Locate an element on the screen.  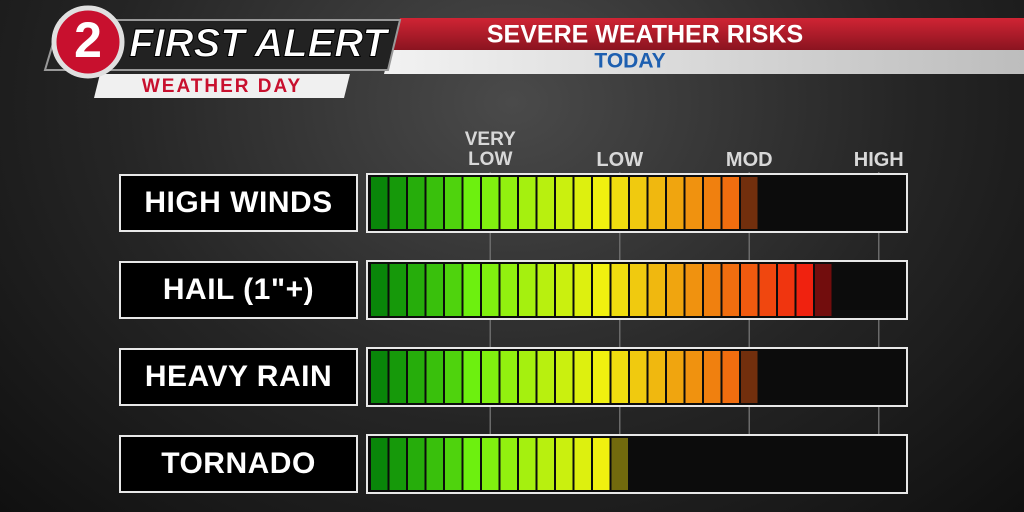
subtitle-banner is located at coordinates (704, 62).